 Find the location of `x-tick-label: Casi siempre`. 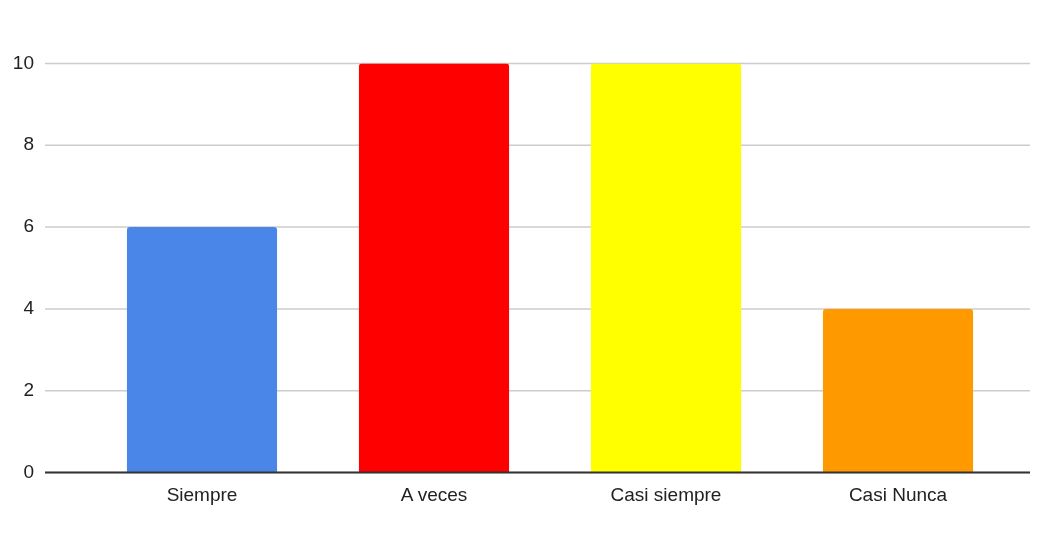

x-tick-label: Casi siempre is located at coordinates (666, 495).